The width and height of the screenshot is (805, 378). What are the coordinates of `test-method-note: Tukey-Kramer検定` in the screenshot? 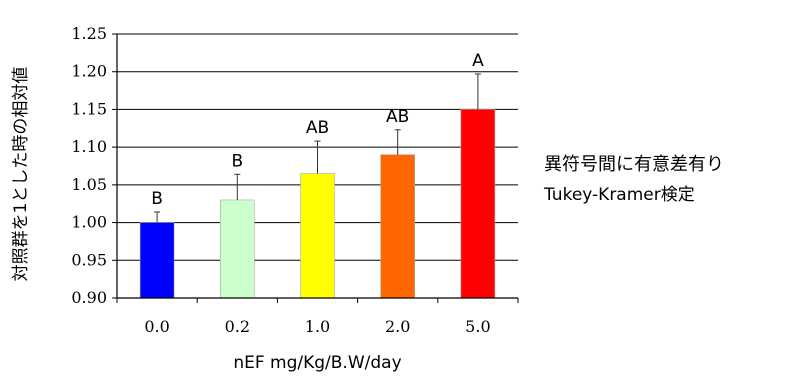 It's located at (619, 195).